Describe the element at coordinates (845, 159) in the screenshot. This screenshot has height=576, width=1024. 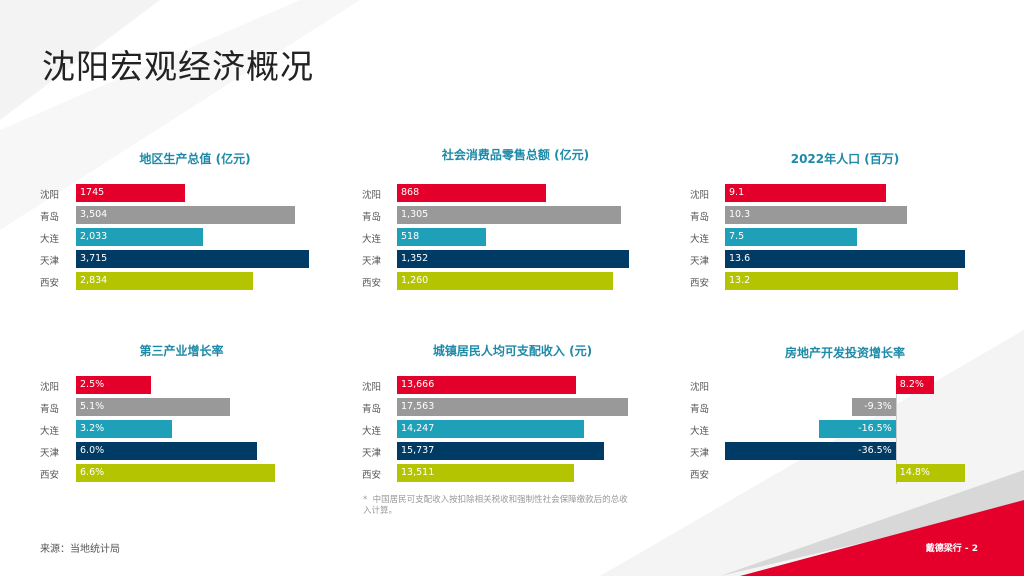
I see `chart-title-2: 2022年人口 (百万)` at that location.